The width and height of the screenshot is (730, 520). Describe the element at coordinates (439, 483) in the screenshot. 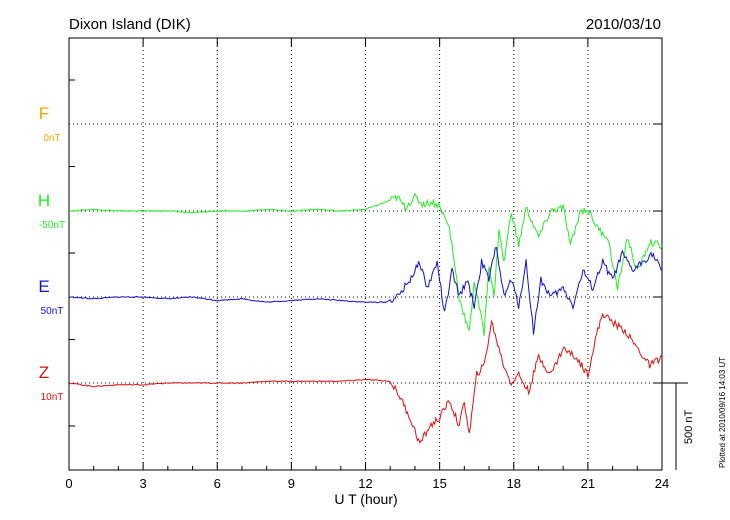

I see `x-tick-label-15: 15` at that location.